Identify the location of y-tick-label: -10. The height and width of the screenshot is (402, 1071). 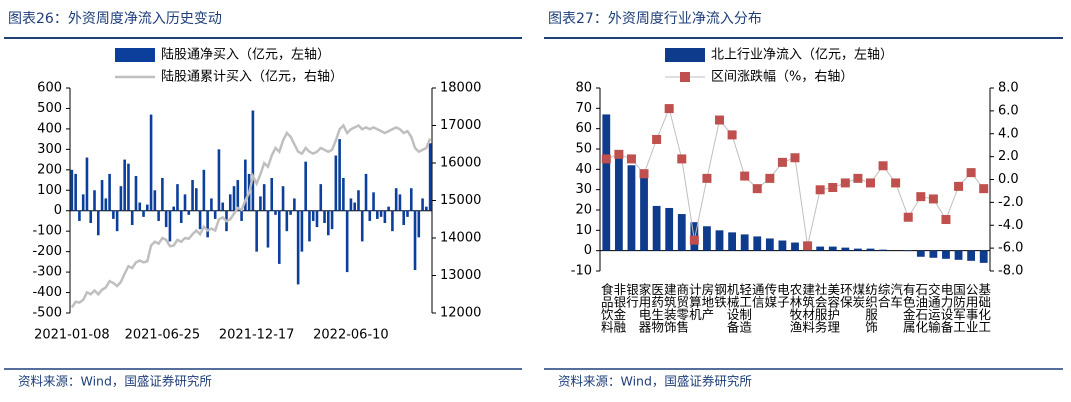
(581, 271).